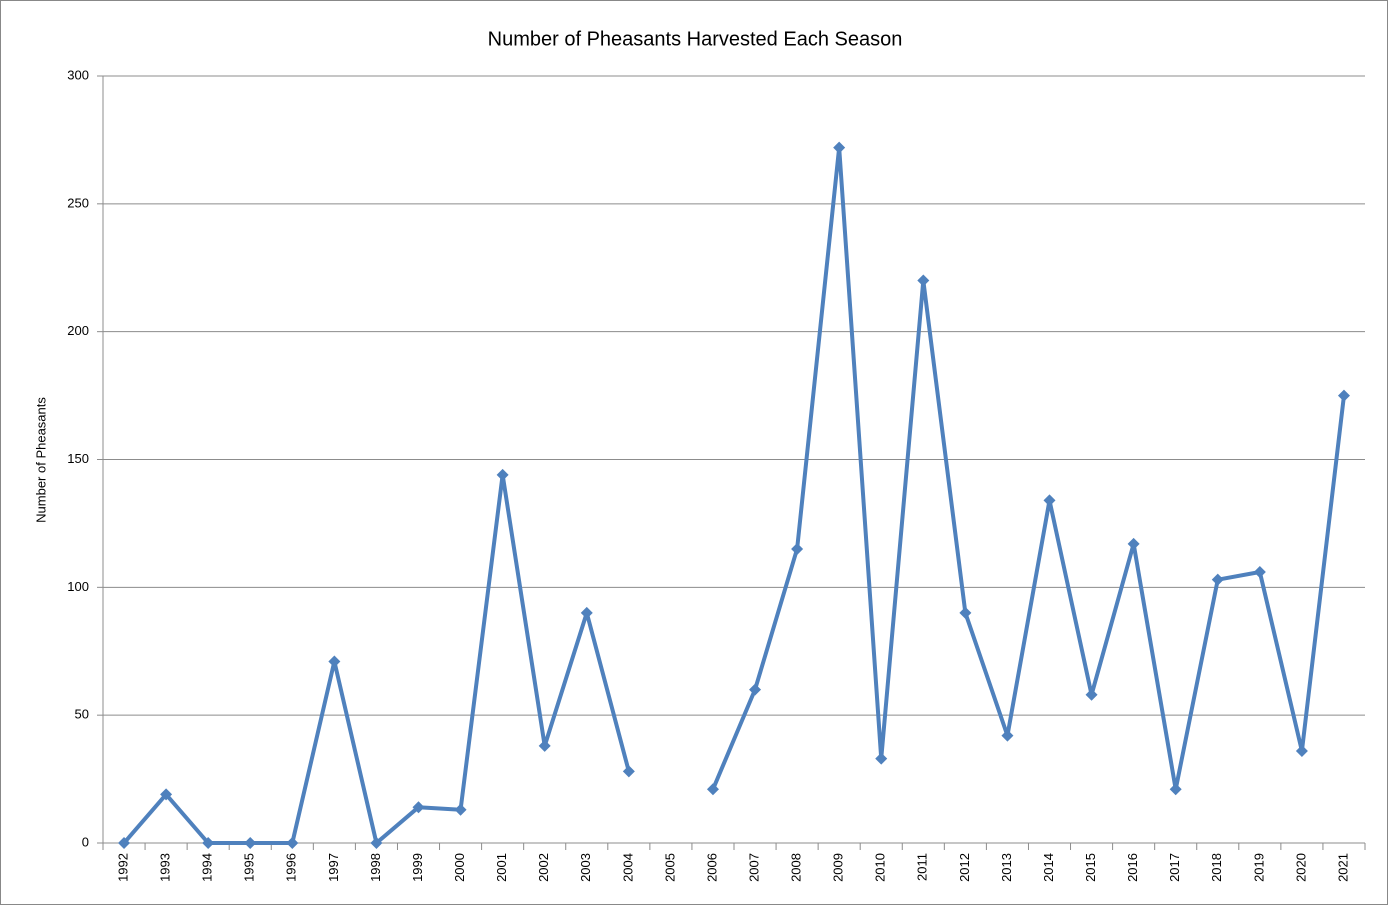  I want to click on x-tick-label: 2002, so click(543, 867).